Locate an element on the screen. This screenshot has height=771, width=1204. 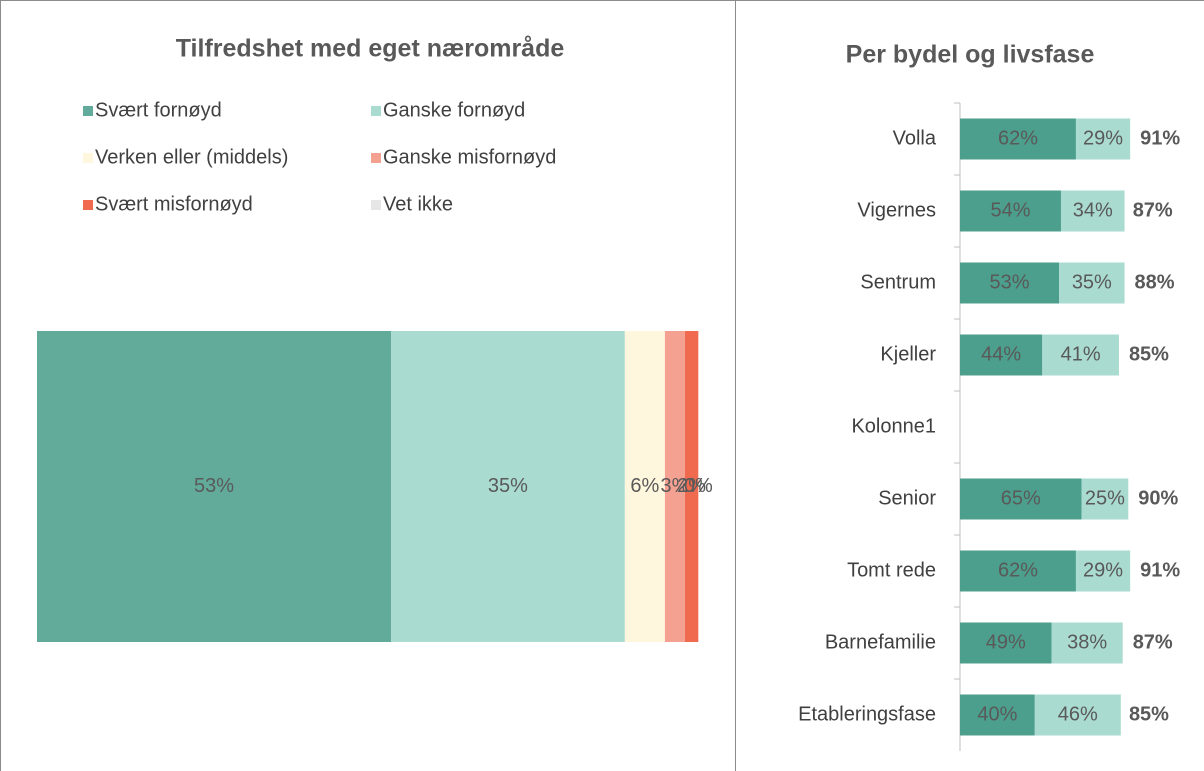
data-label: 38% is located at coordinates (1087, 642).